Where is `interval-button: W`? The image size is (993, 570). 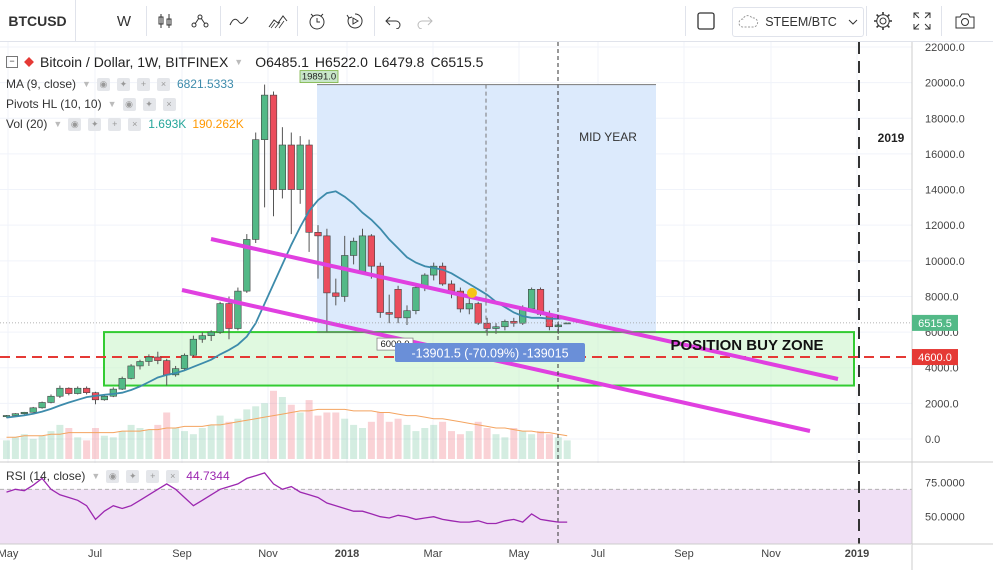
interval-button: W is located at coordinates (124, 21).